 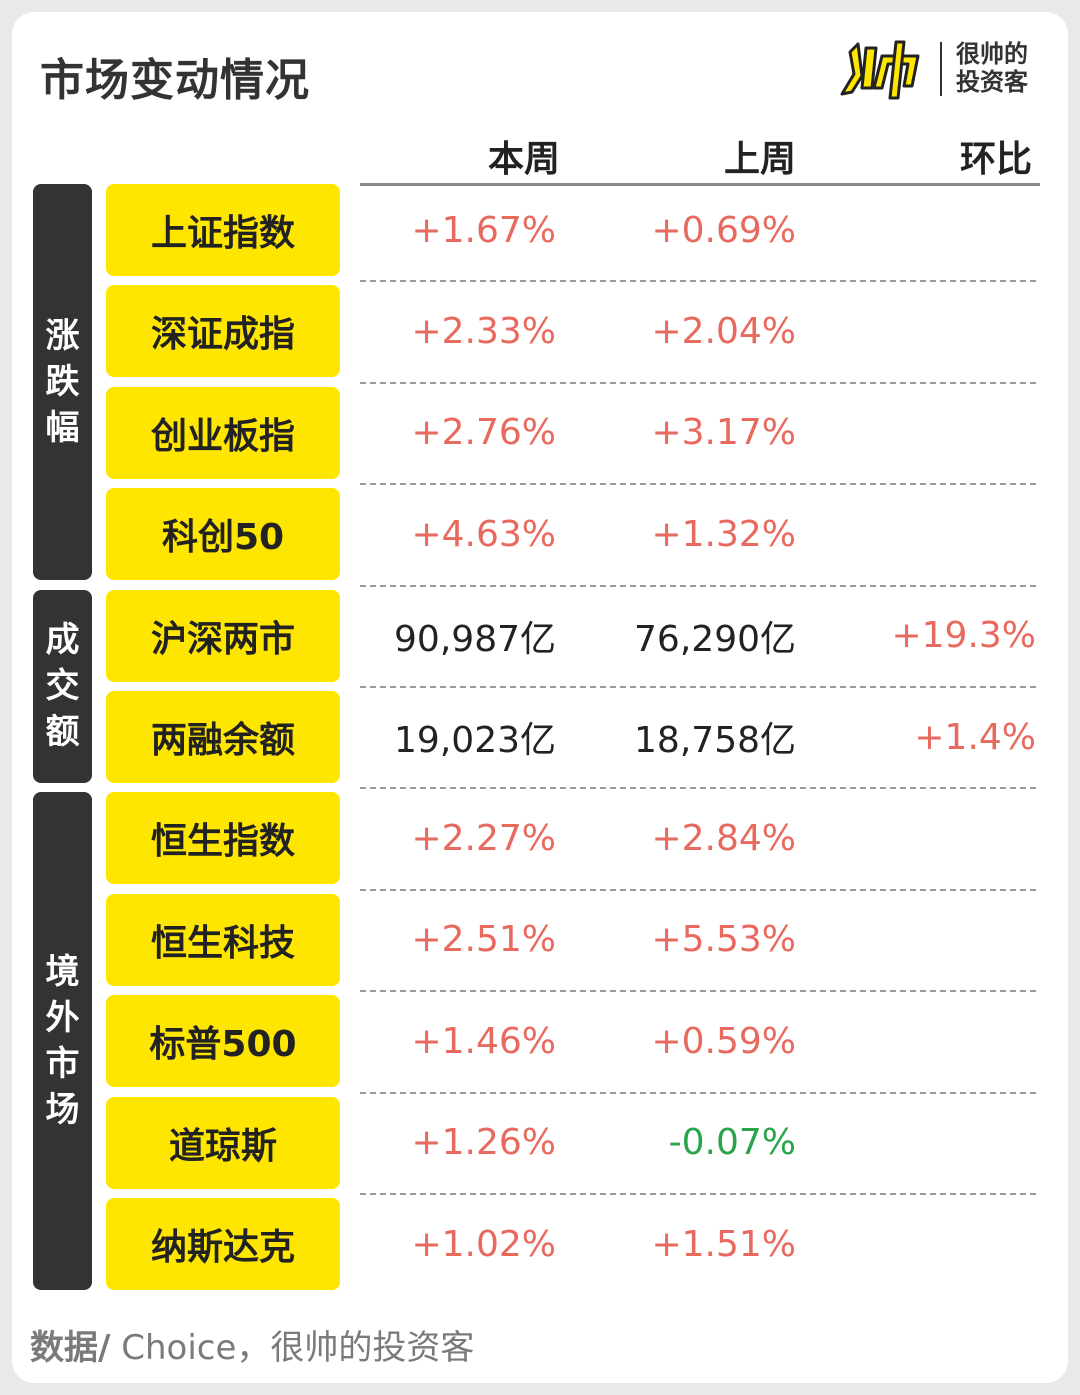 I want to click on cell-this-week: +2.27%, so click(x=483, y=838).